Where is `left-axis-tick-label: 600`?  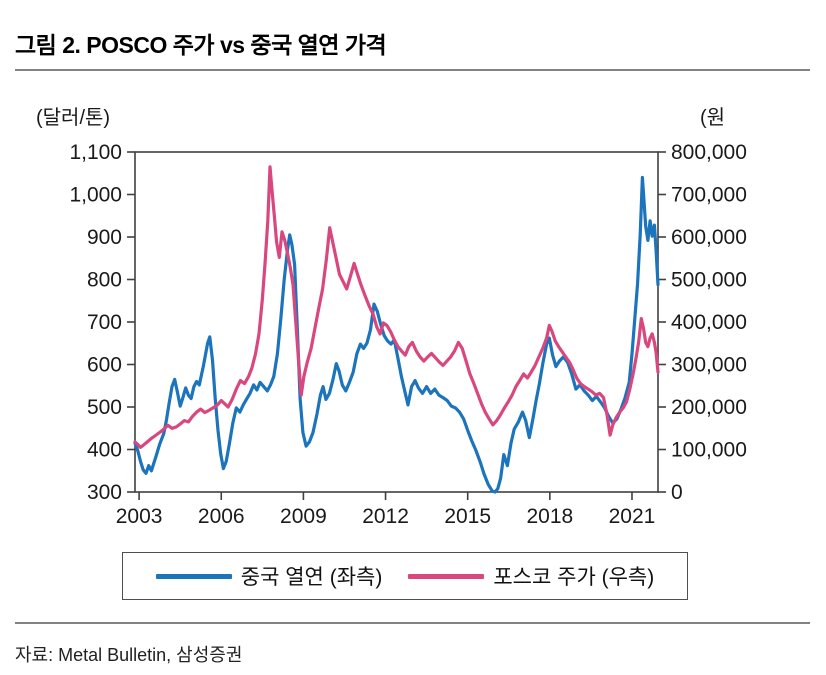 left-axis-tick-label: 600 is located at coordinates (104, 365).